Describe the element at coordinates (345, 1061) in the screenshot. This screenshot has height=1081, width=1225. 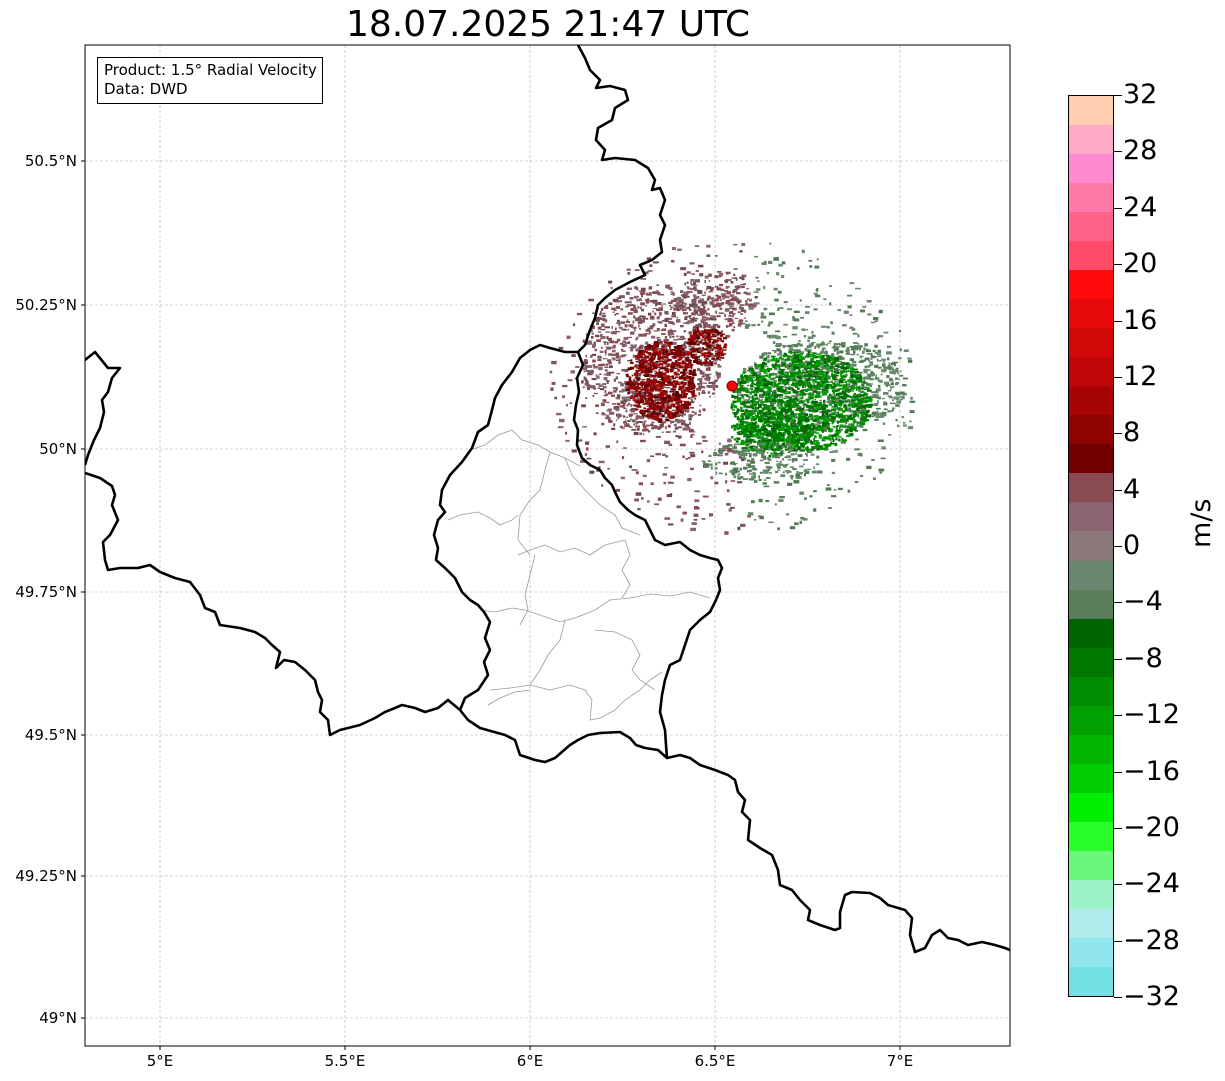
I see `lon-tick-label: 5.5°E` at that location.